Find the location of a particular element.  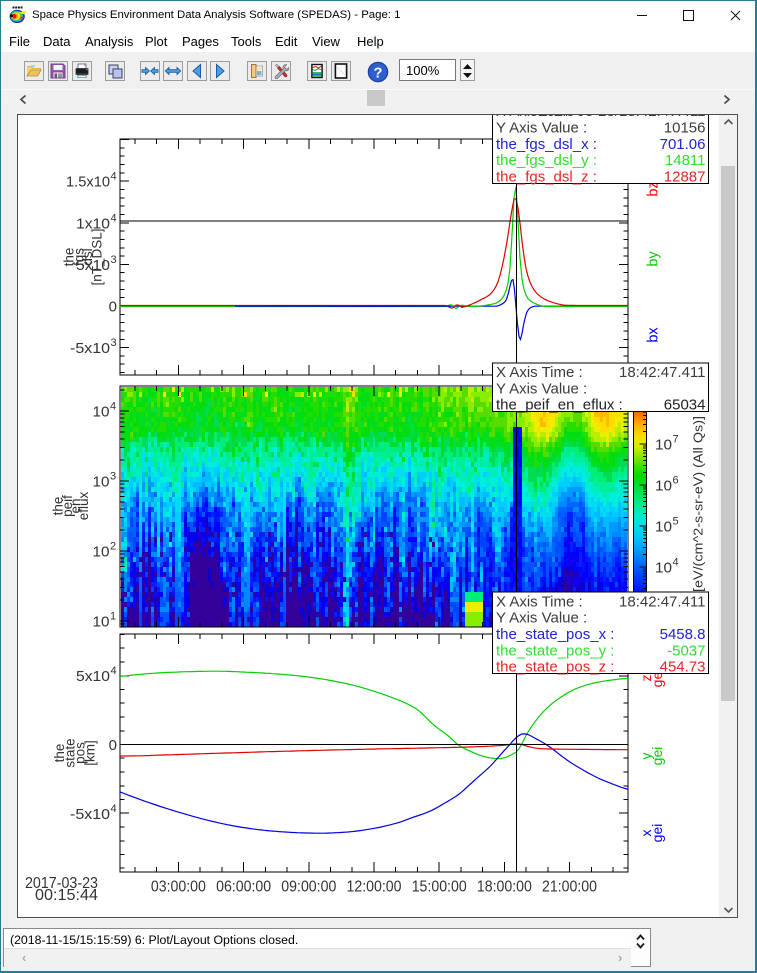

svg-text: peif is located at coordinates (67, 506).